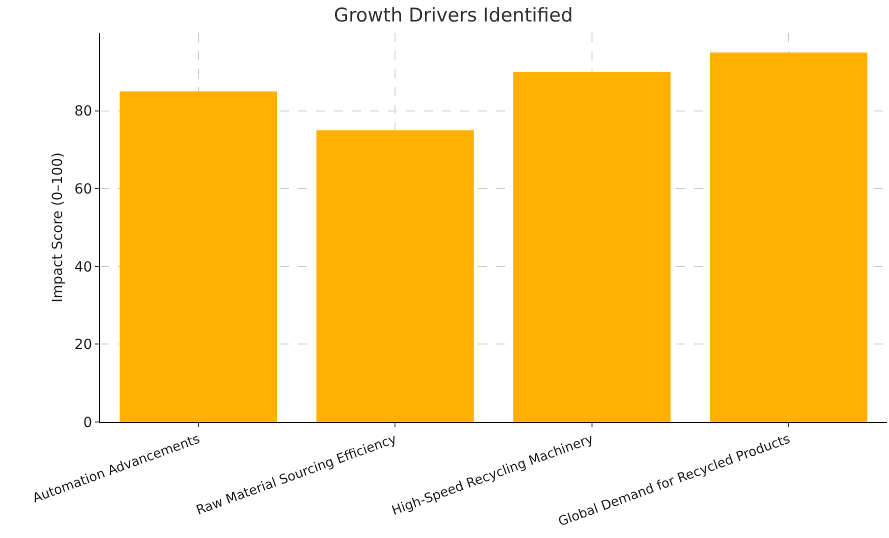 The width and height of the screenshot is (889, 538). What do you see at coordinates (87, 422) in the screenshot?
I see `y-tick-label: 0` at bounding box center [87, 422].